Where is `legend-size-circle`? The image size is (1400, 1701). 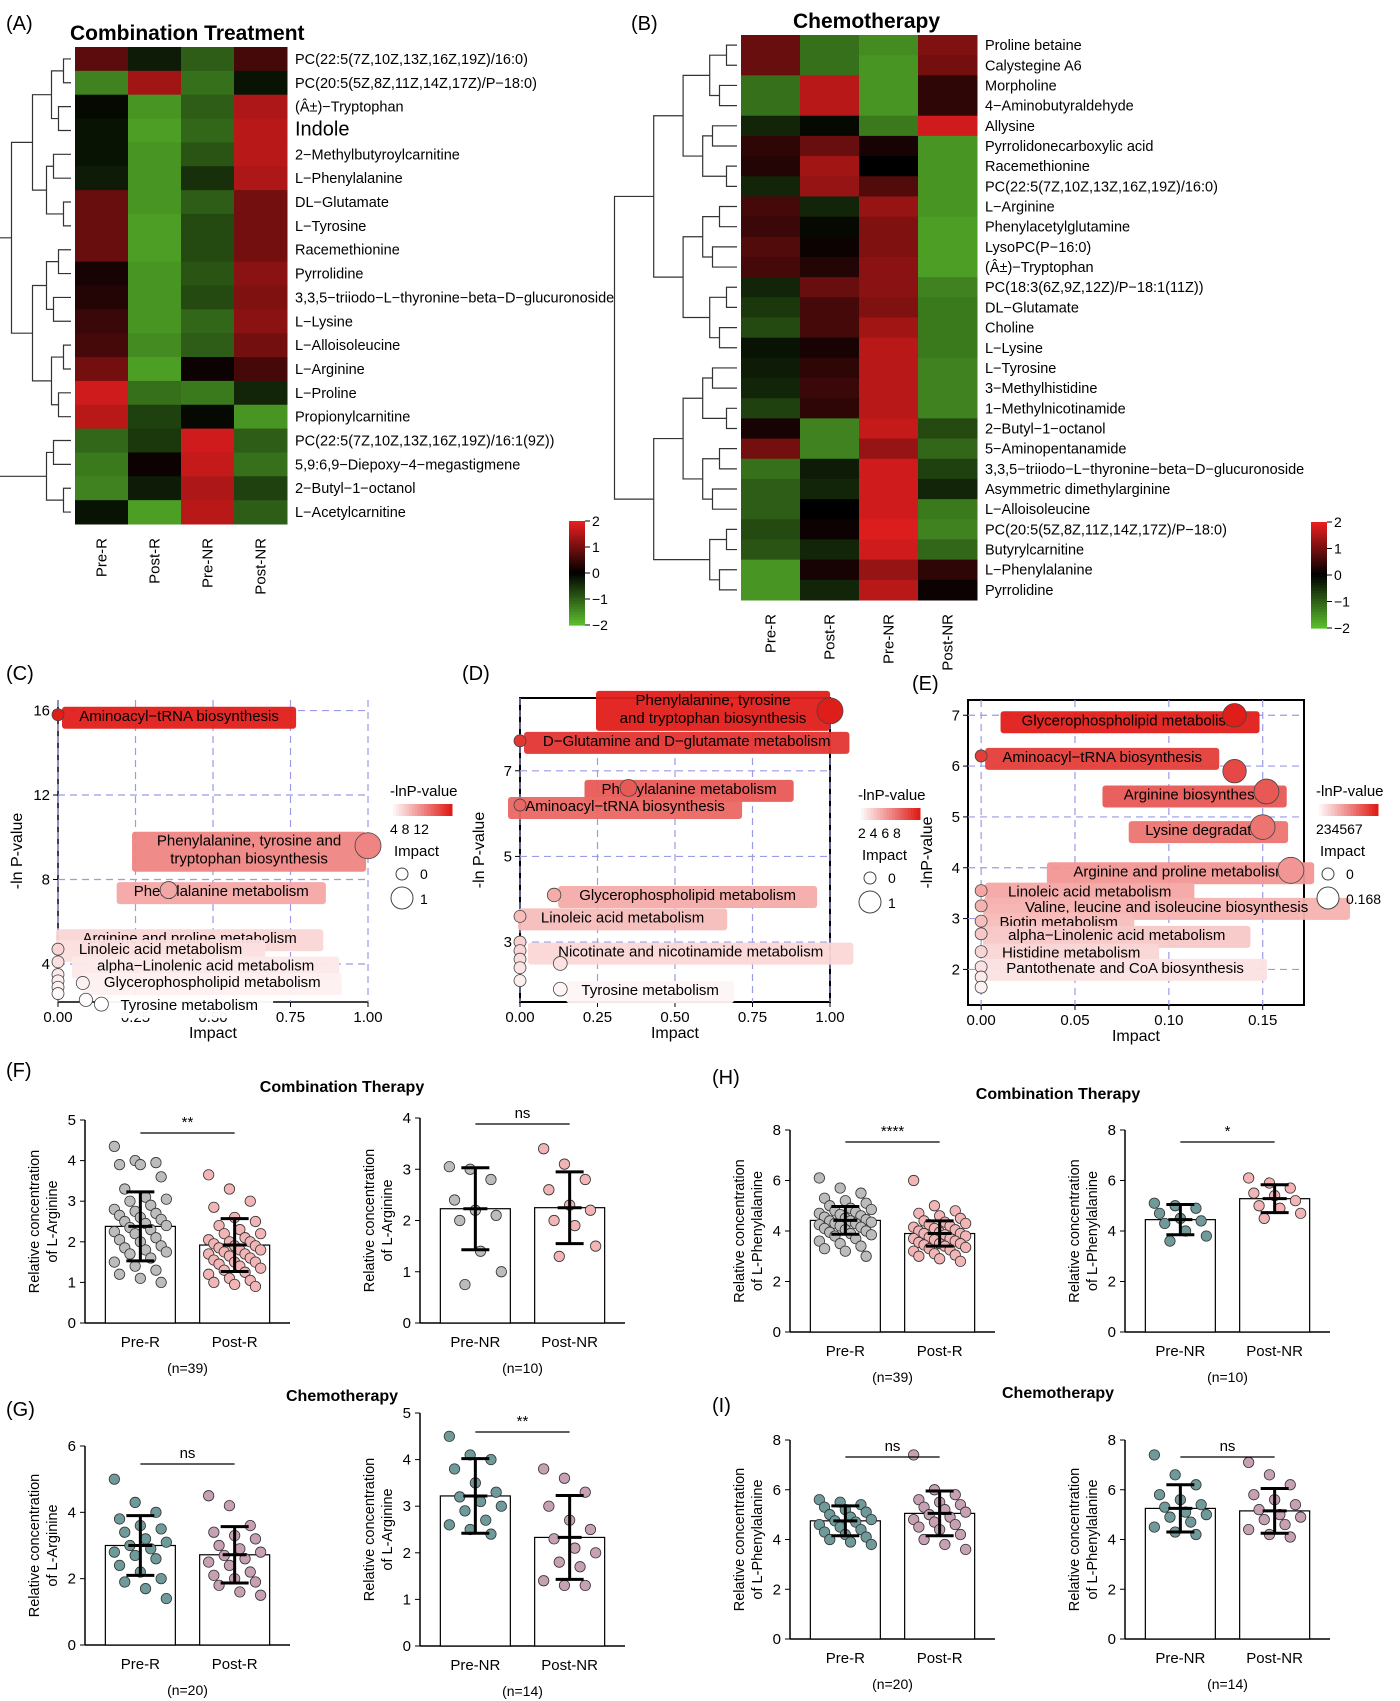 legend-size-circle is located at coordinates (870, 902).